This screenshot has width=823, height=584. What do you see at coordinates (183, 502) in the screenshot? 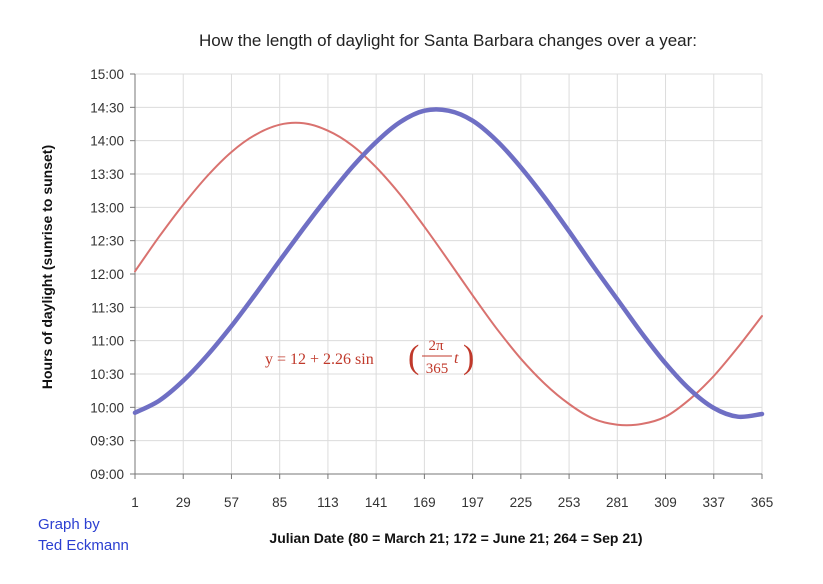
I see `x-tick-label: 29` at bounding box center [183, 502].